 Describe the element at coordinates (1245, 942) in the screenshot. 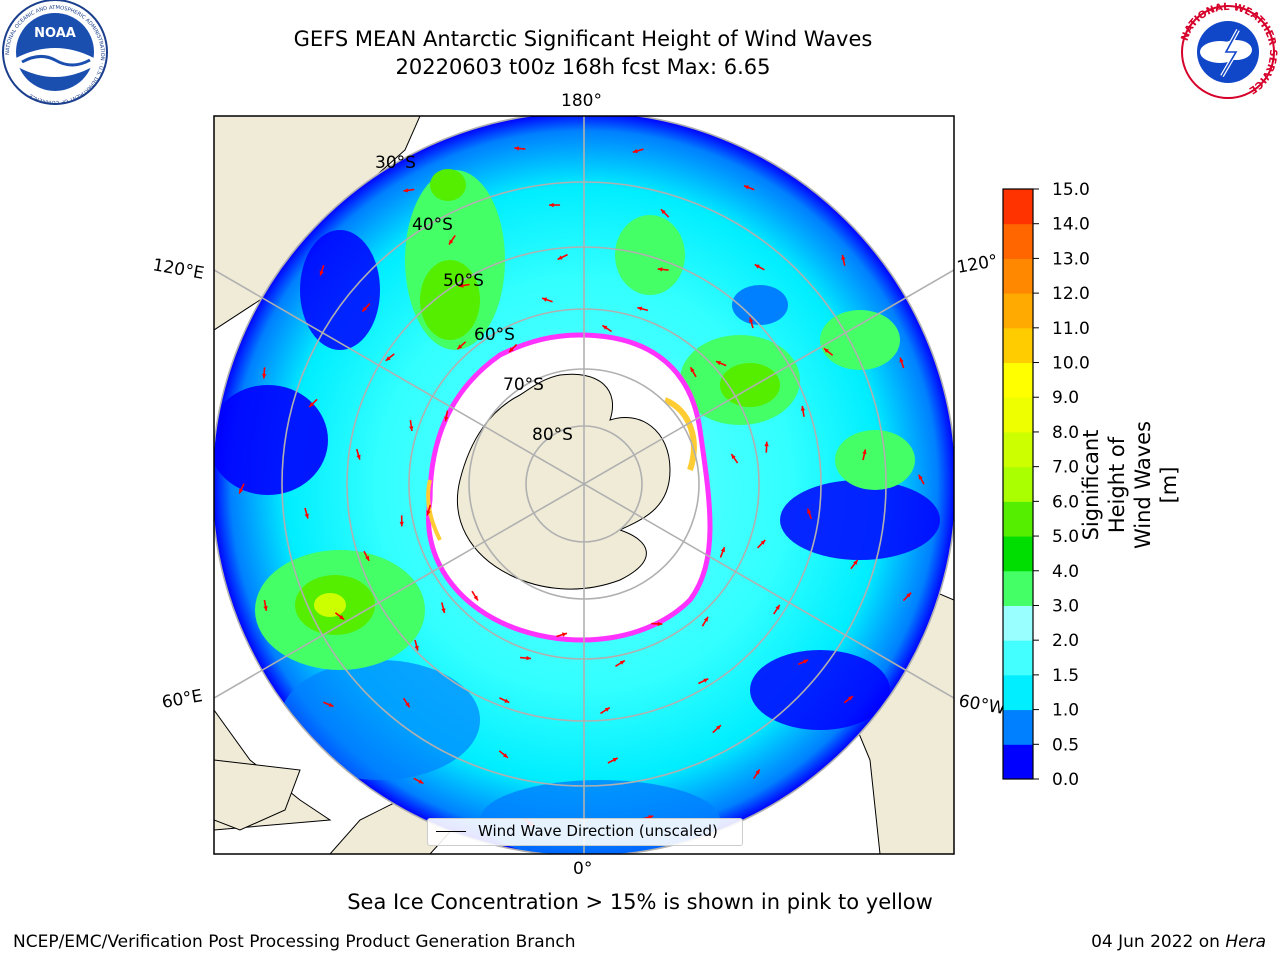

I see `machine-name: Hera` at that location.